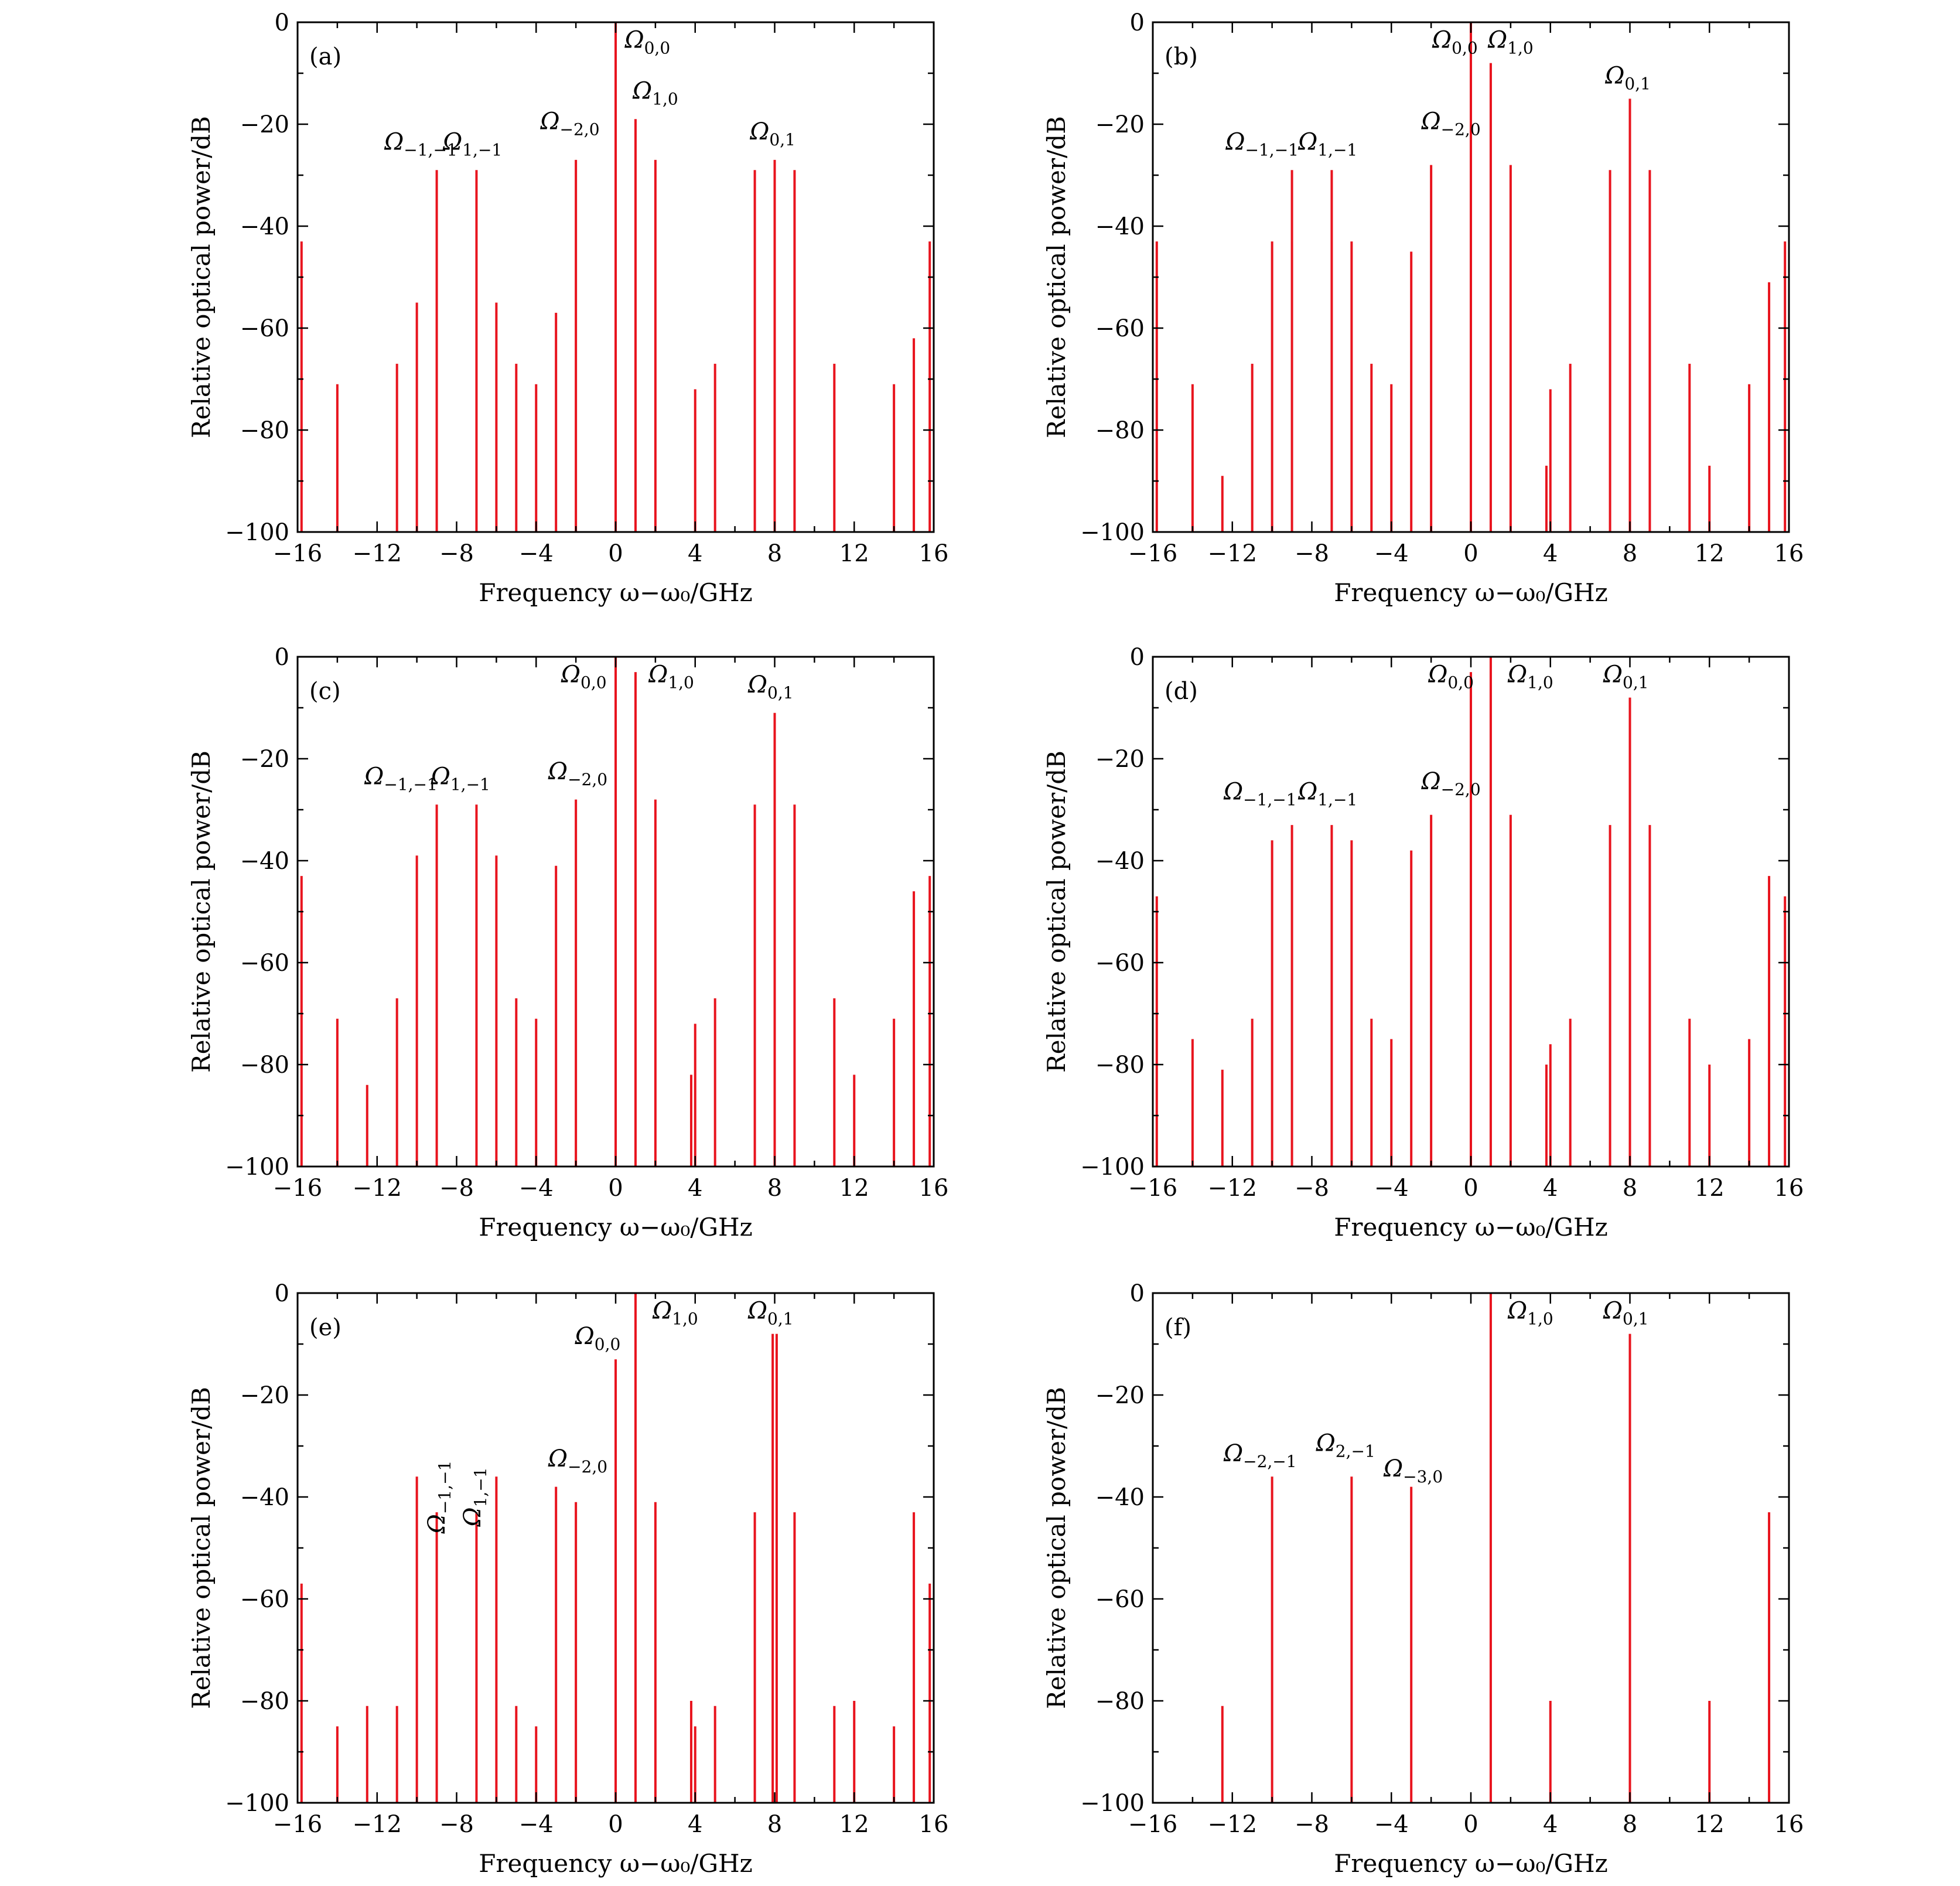  What do you see at coordinates (1345, 1445) in the screenshot?
I see `peak-annotation: Ω2,−1` at bounding box center [1345, 1445].